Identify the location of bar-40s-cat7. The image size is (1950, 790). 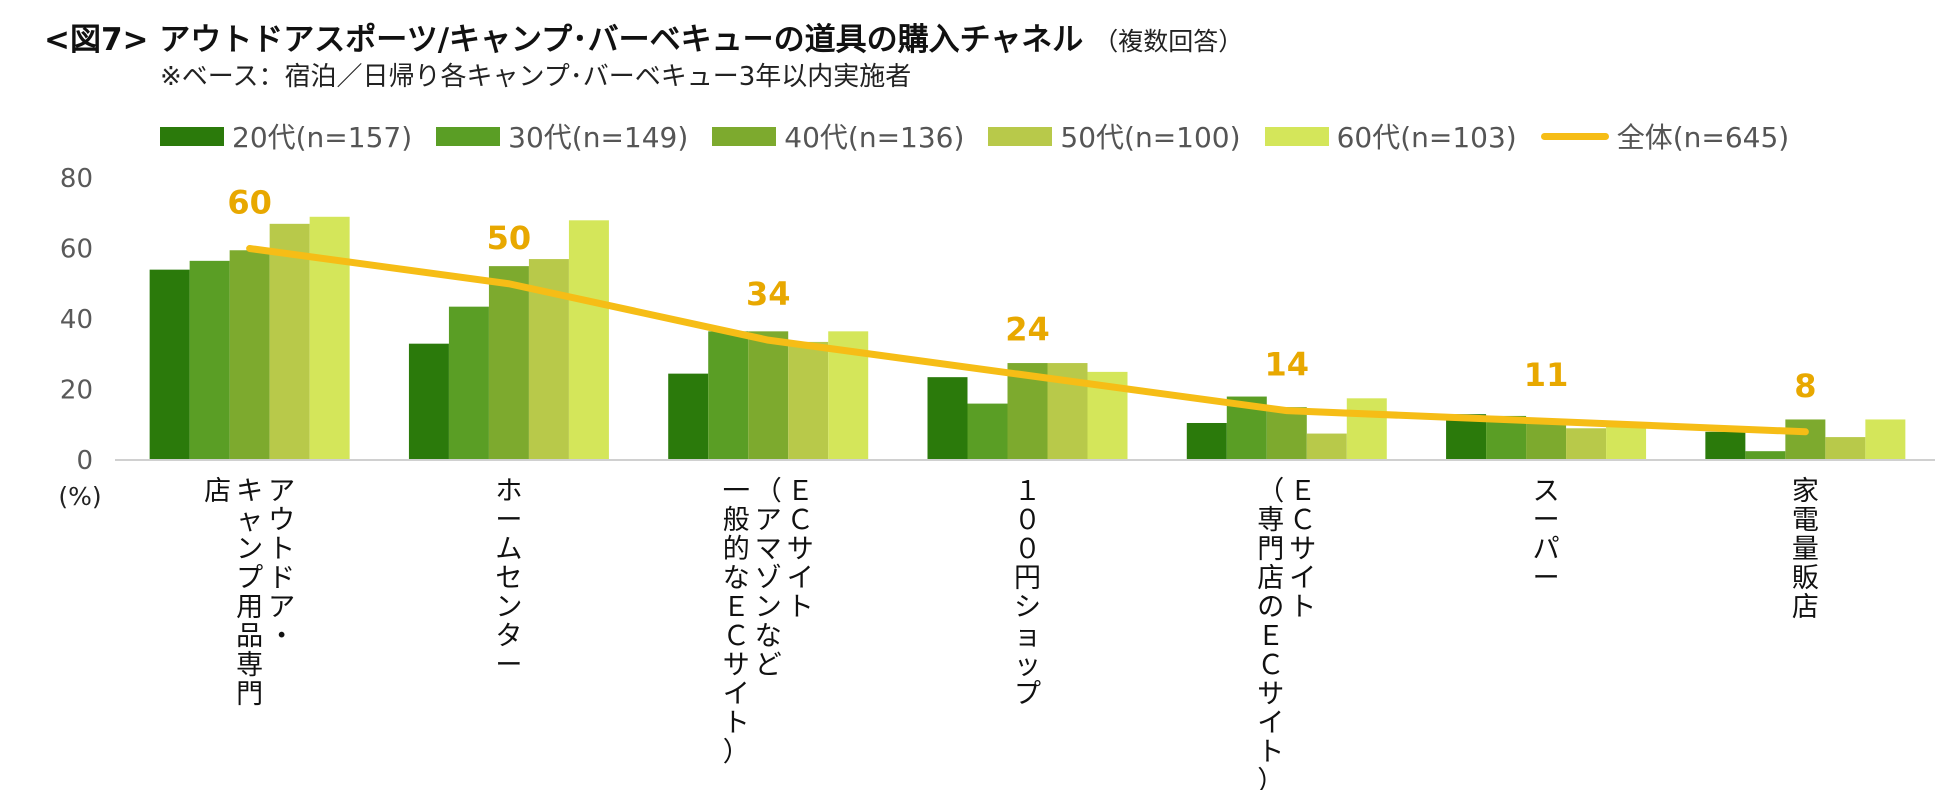
(1805, 439).